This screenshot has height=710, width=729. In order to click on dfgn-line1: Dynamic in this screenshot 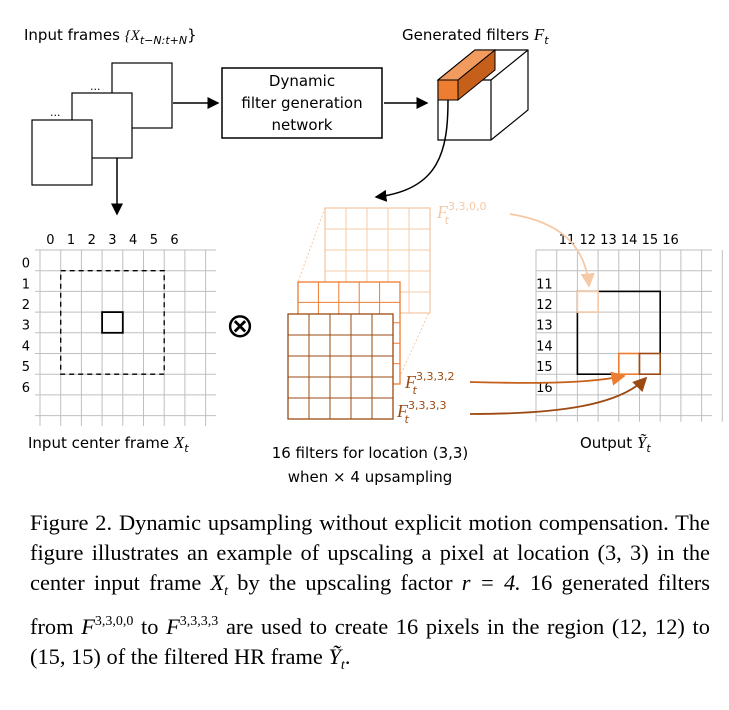, I will do `click(302, 81)`.